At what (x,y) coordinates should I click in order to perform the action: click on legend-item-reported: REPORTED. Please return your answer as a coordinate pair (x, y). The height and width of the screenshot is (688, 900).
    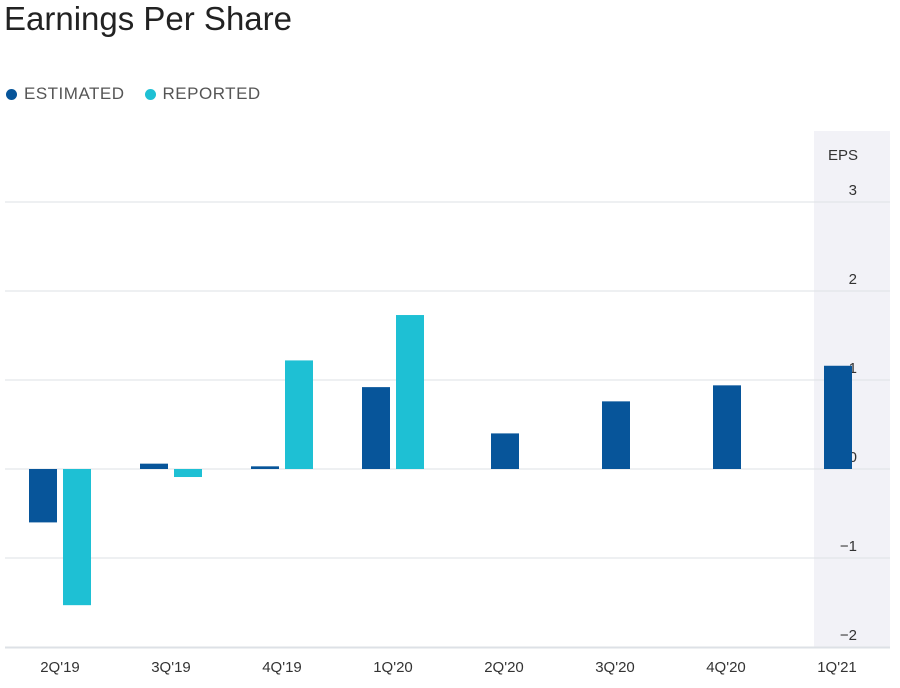
    Looking at the image, I should click on (202, 94).